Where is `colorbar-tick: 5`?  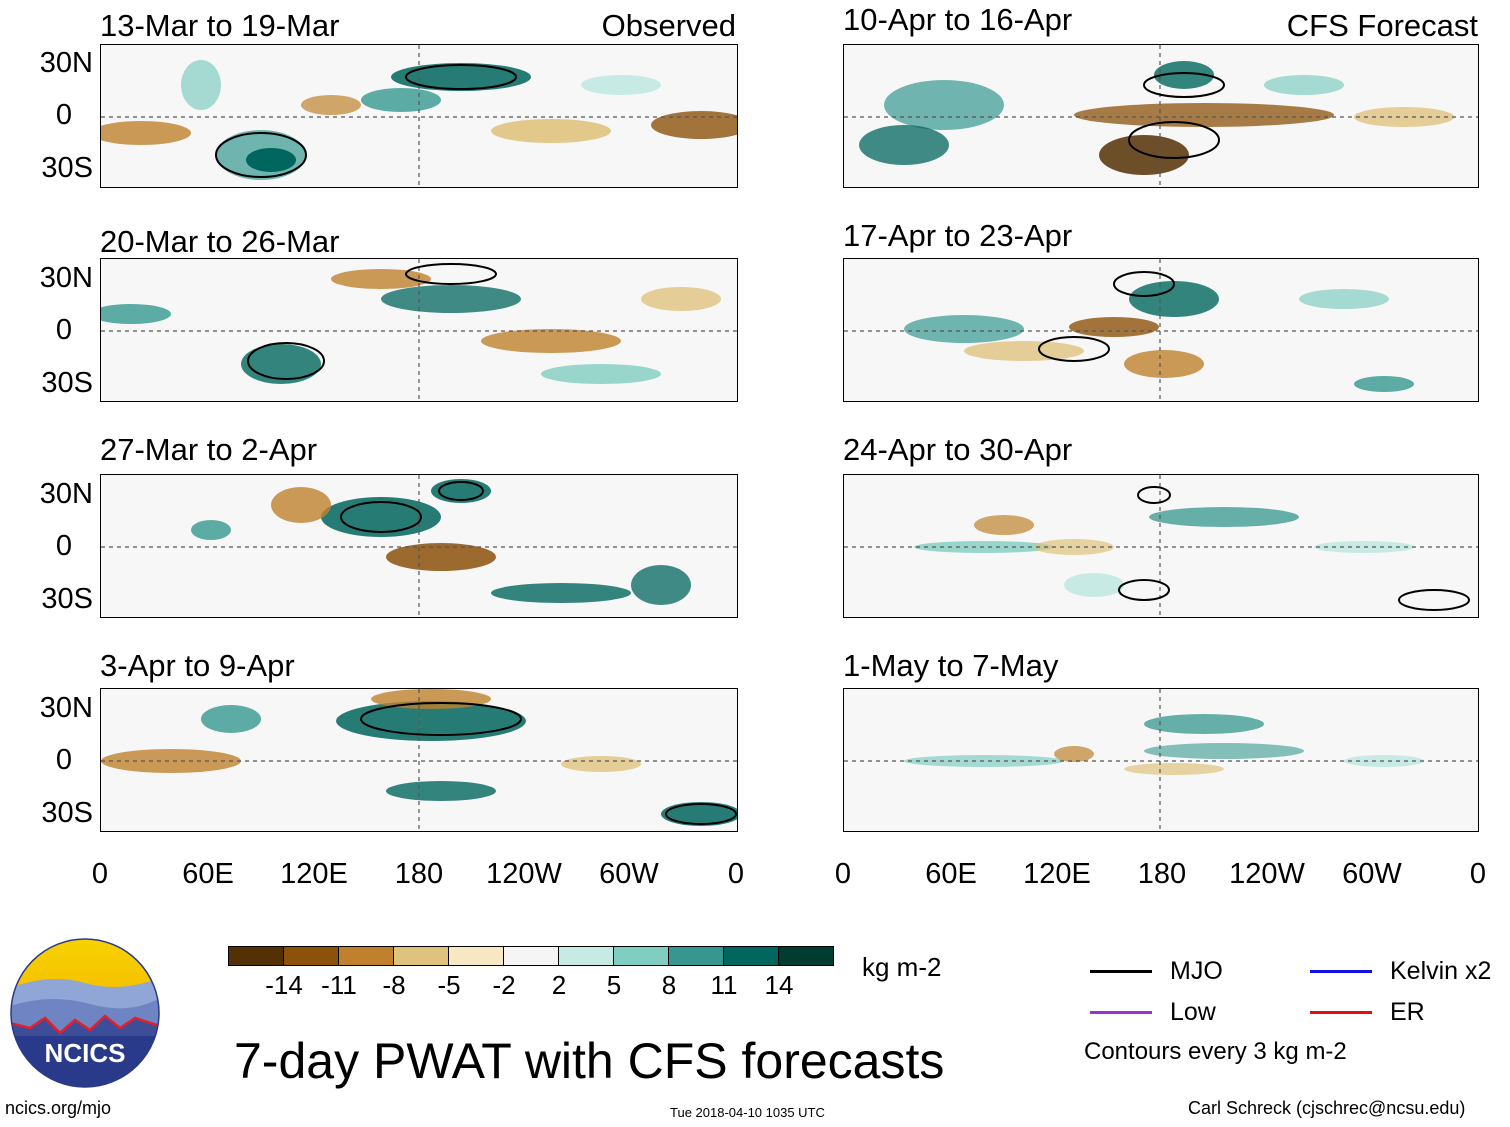 colorbar-tick: 5 is located at coordinates (614, 985).